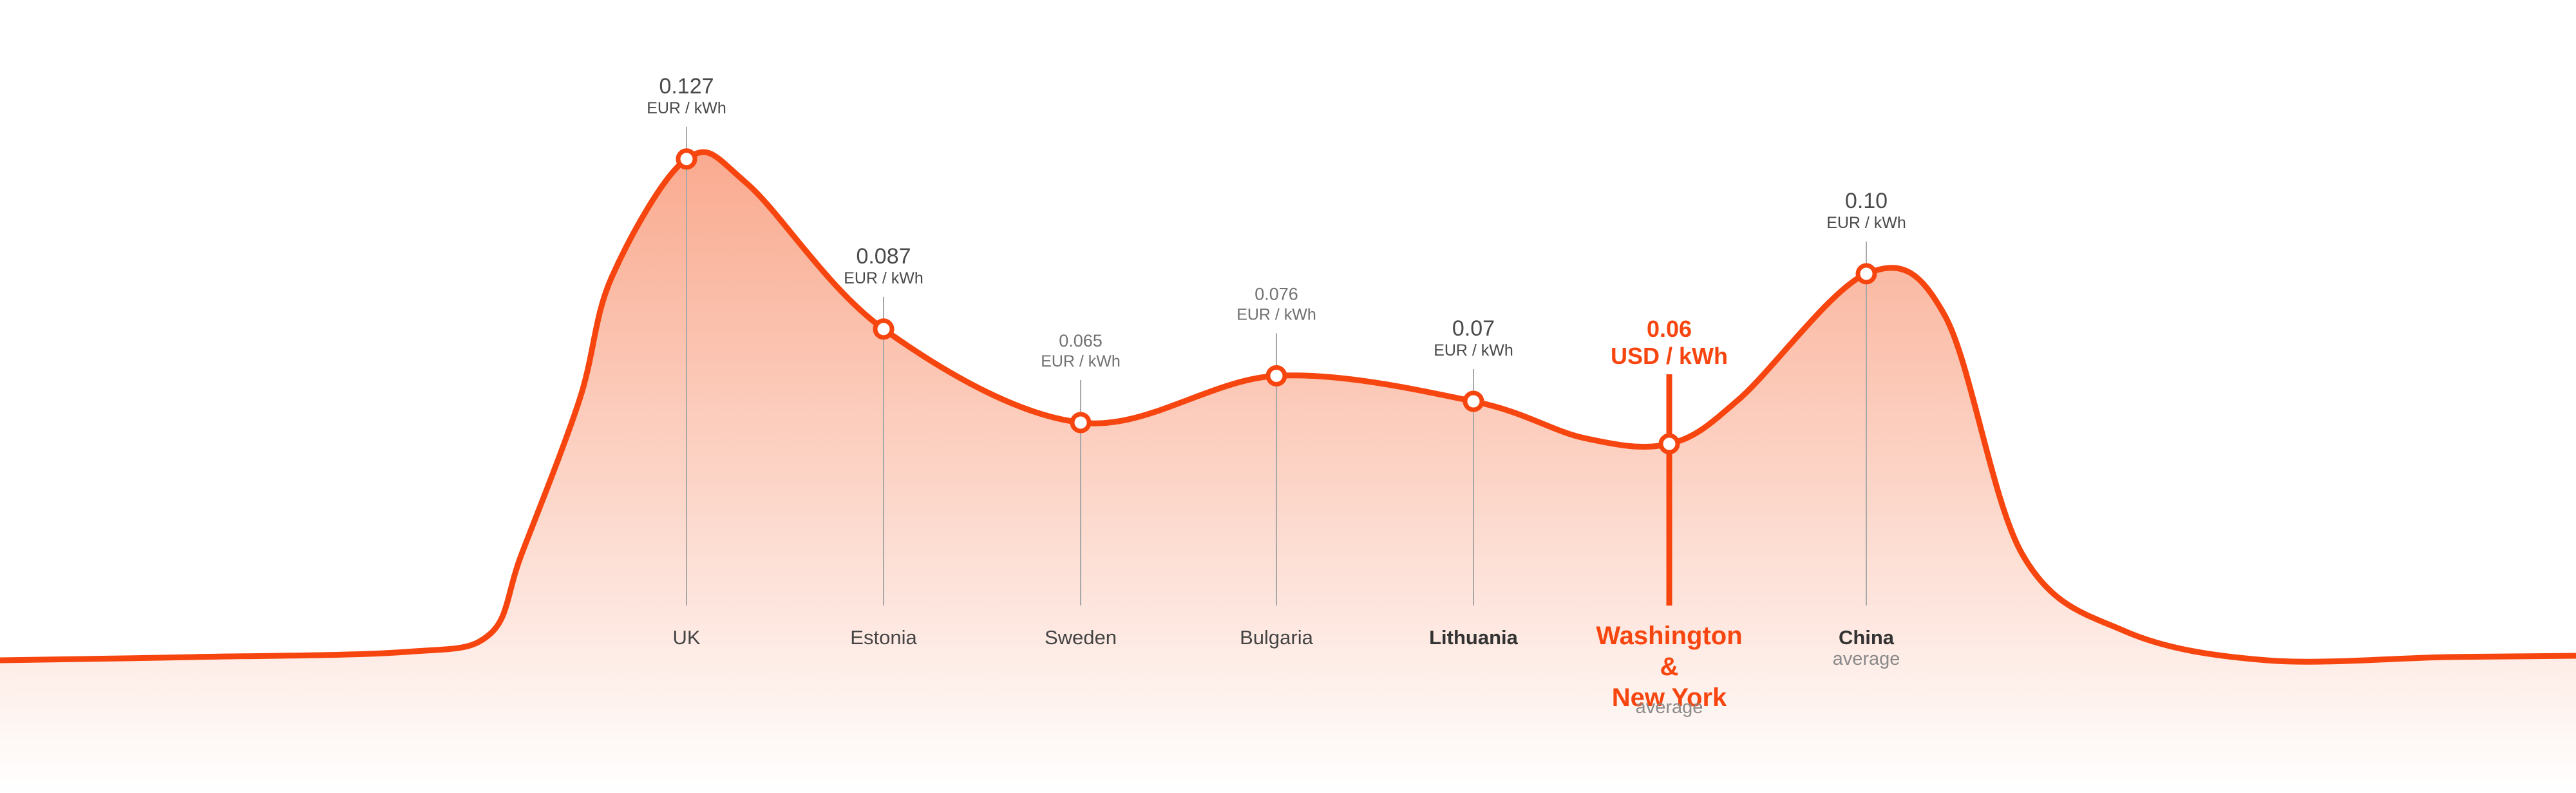 The height and width of the screenshot is (793, 2576). I want to click on x-tick-label: New York, so click(1669, 697).